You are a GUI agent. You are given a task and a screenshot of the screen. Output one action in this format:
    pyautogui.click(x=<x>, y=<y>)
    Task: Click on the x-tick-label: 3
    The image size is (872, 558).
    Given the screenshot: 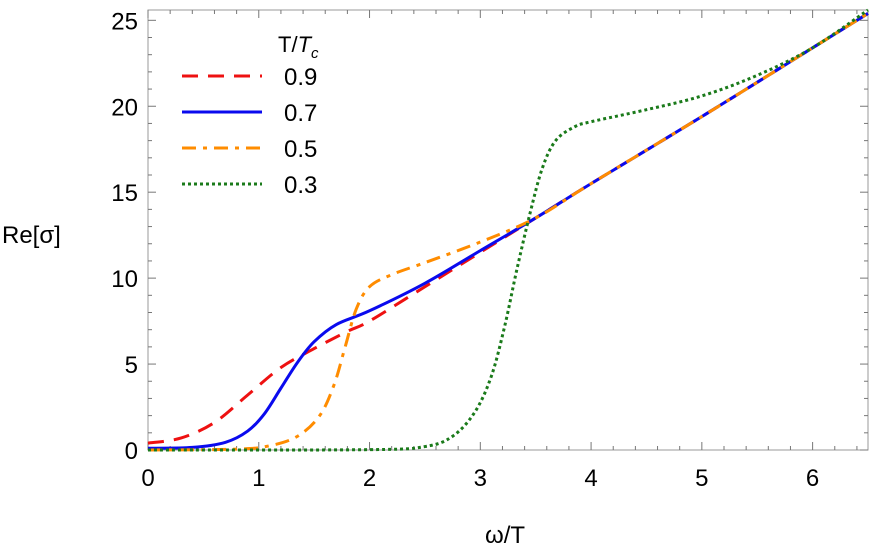 What is the action you would take?
    pyautogui.click(x=480, y=478)
    